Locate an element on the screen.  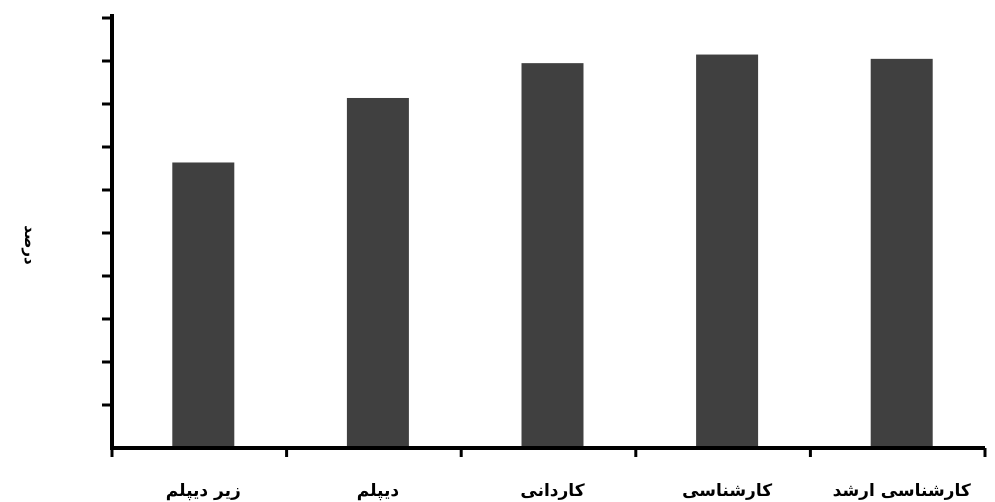
x-tick-label-4: کارشناسی ارشد is located at coordinates (902, 491).